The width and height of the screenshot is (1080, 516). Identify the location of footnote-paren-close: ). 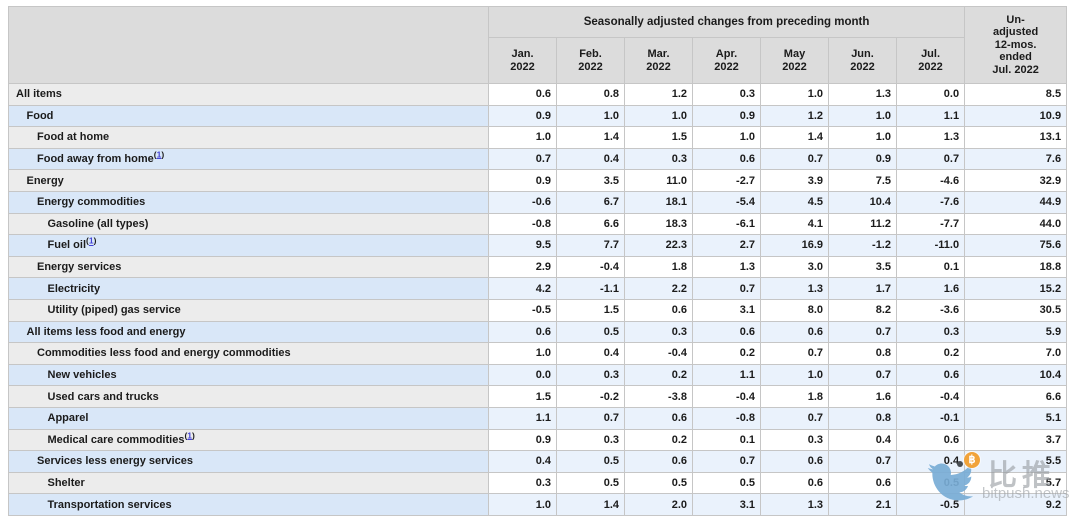
(95, 240).